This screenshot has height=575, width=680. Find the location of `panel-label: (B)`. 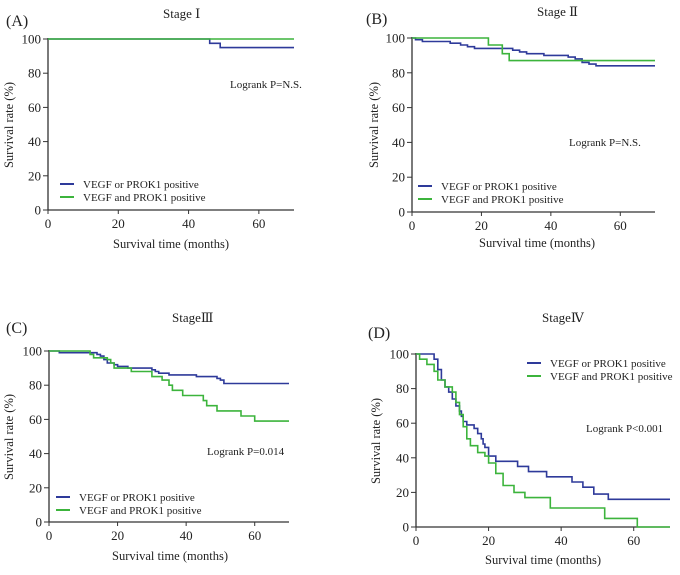

panel-label: (B) is located at coordinates (376, 19).